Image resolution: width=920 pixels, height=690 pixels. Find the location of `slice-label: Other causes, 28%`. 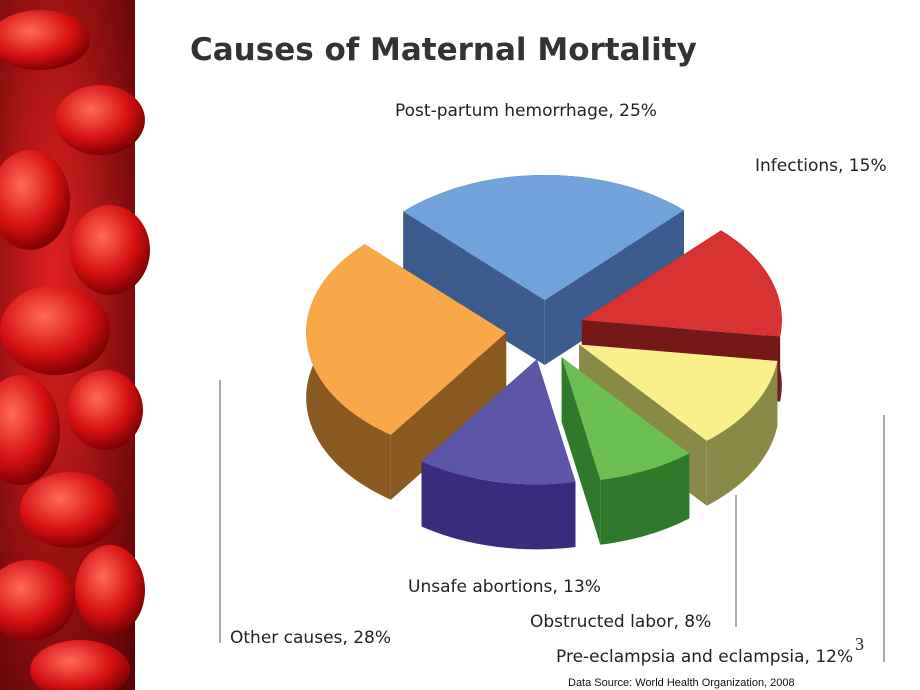

slice-label: Other causes, 28% is located at coordinates (310, 638).